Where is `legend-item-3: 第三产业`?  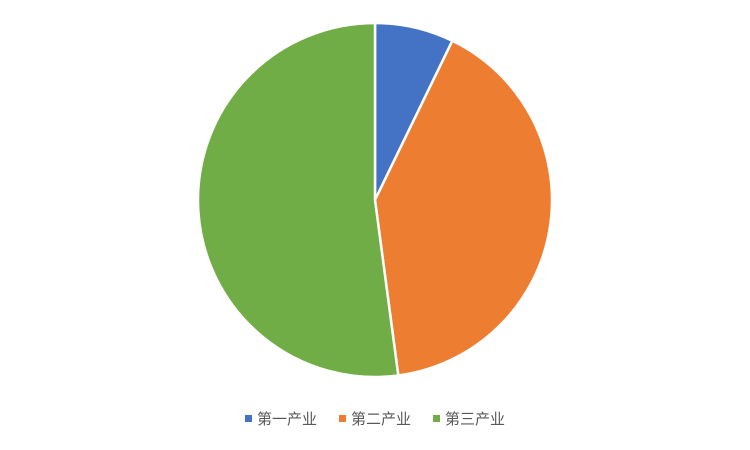 legend-item-3: 第三产业 is located at coordinates (469, 418).